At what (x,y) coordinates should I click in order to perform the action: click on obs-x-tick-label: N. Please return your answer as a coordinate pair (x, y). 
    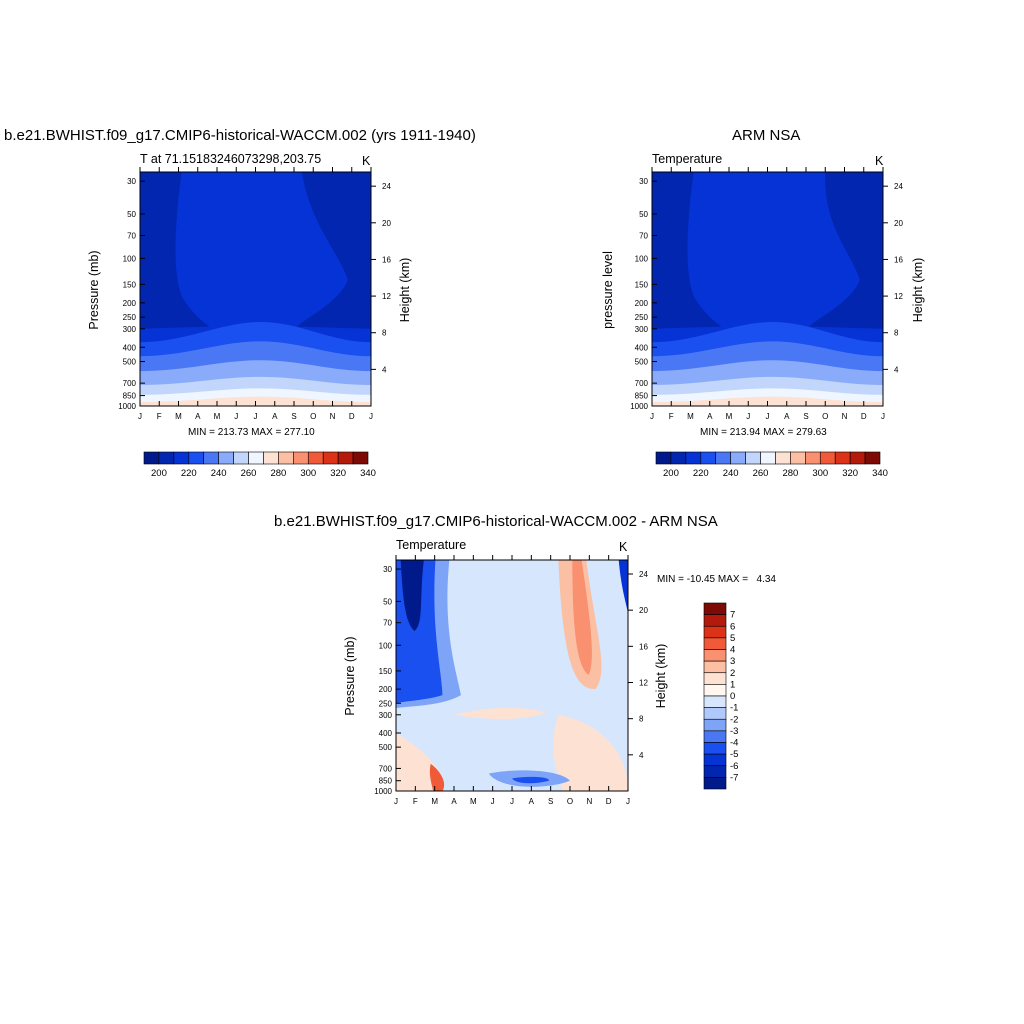
    Looking at the image, I should click on (845, 416).